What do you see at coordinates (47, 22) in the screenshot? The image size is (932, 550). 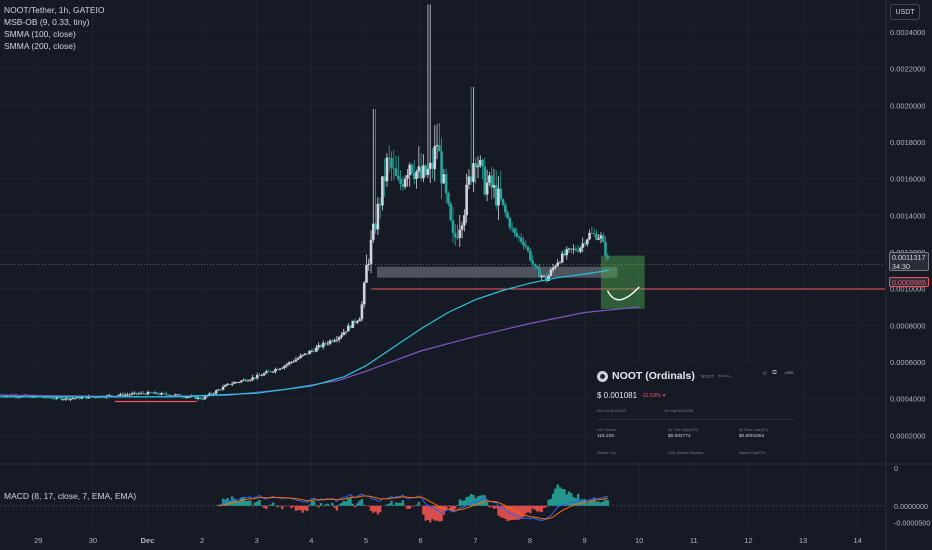 I see `legend-indicator-msb-ob: MSB-OB (9, 0.33, tiny)` at bounding box center [47, 22].